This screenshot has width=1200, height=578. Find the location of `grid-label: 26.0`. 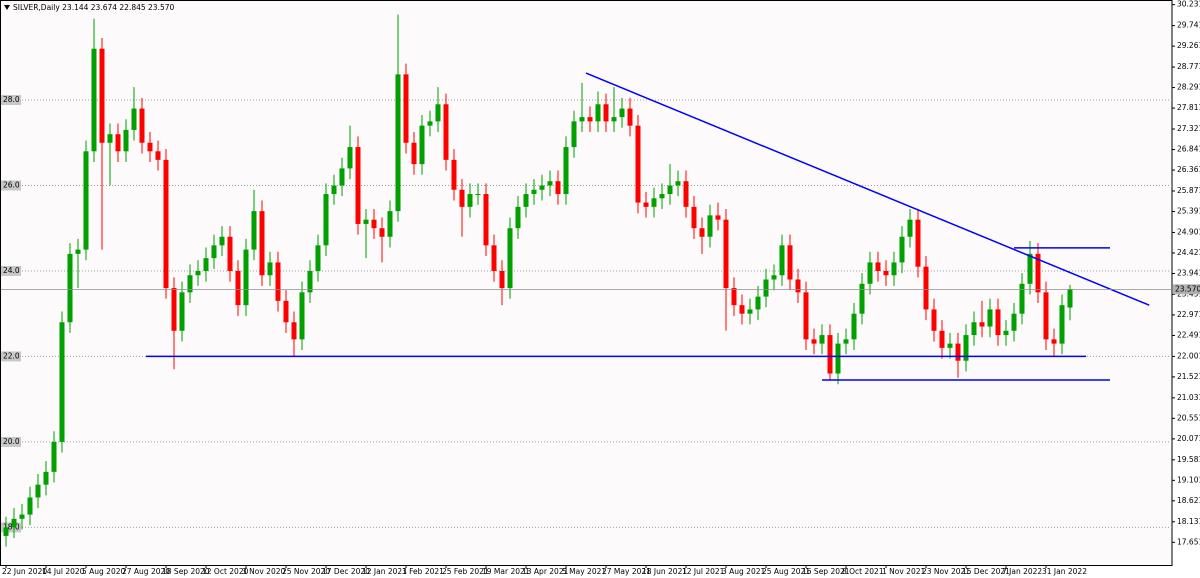

grid-label: 26.0 is located at coordinates (11, 184).